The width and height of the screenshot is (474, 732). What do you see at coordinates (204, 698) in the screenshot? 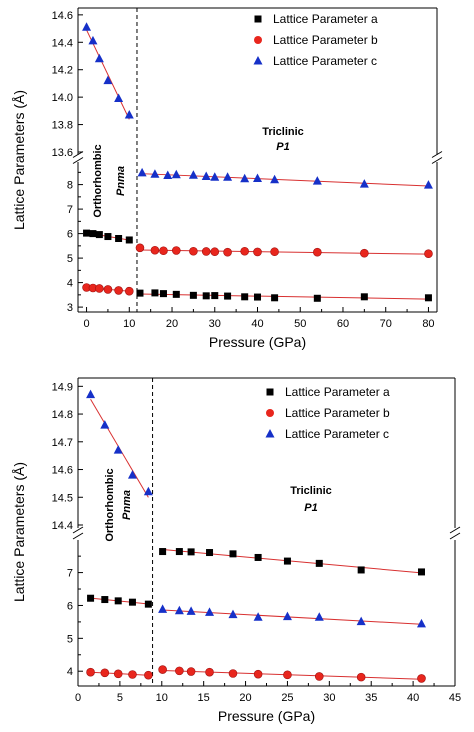
I see `x-tick-label: 15` at bounding box center [204, 698].